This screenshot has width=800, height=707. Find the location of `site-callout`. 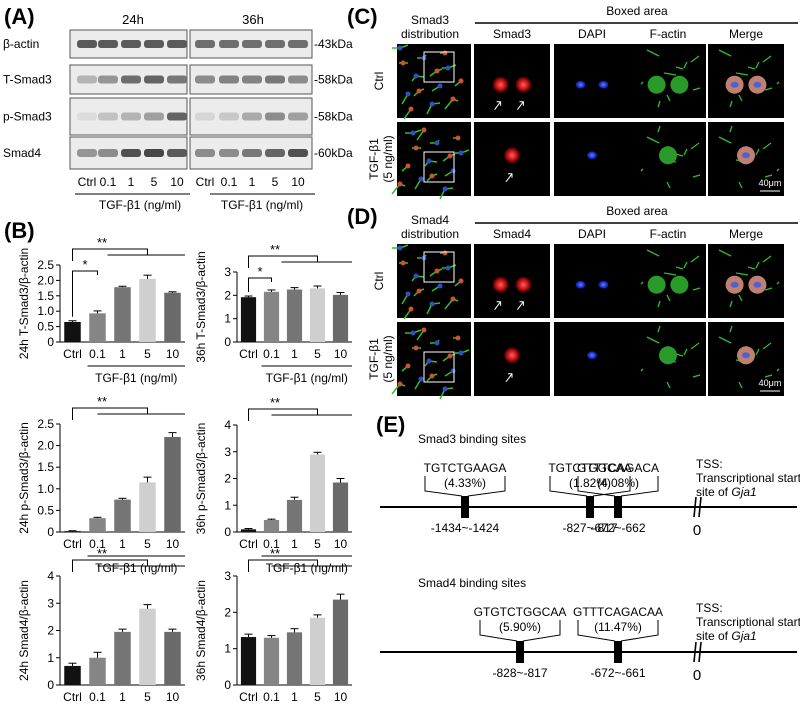

site-callout is located at coordinates (618, 486).